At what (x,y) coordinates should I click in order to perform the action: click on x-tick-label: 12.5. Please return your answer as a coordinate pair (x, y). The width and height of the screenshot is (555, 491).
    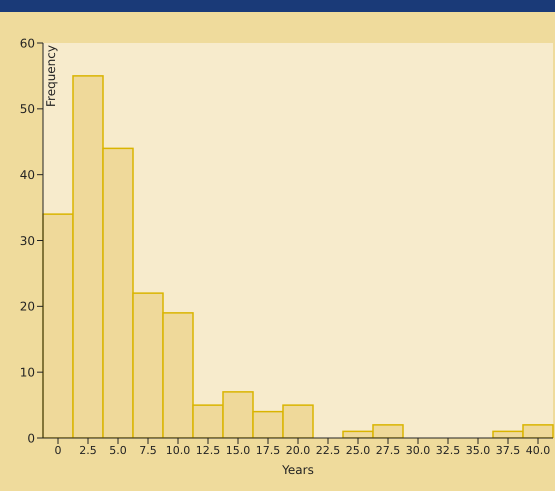
    Looking at the image, I should click on (208, 450).